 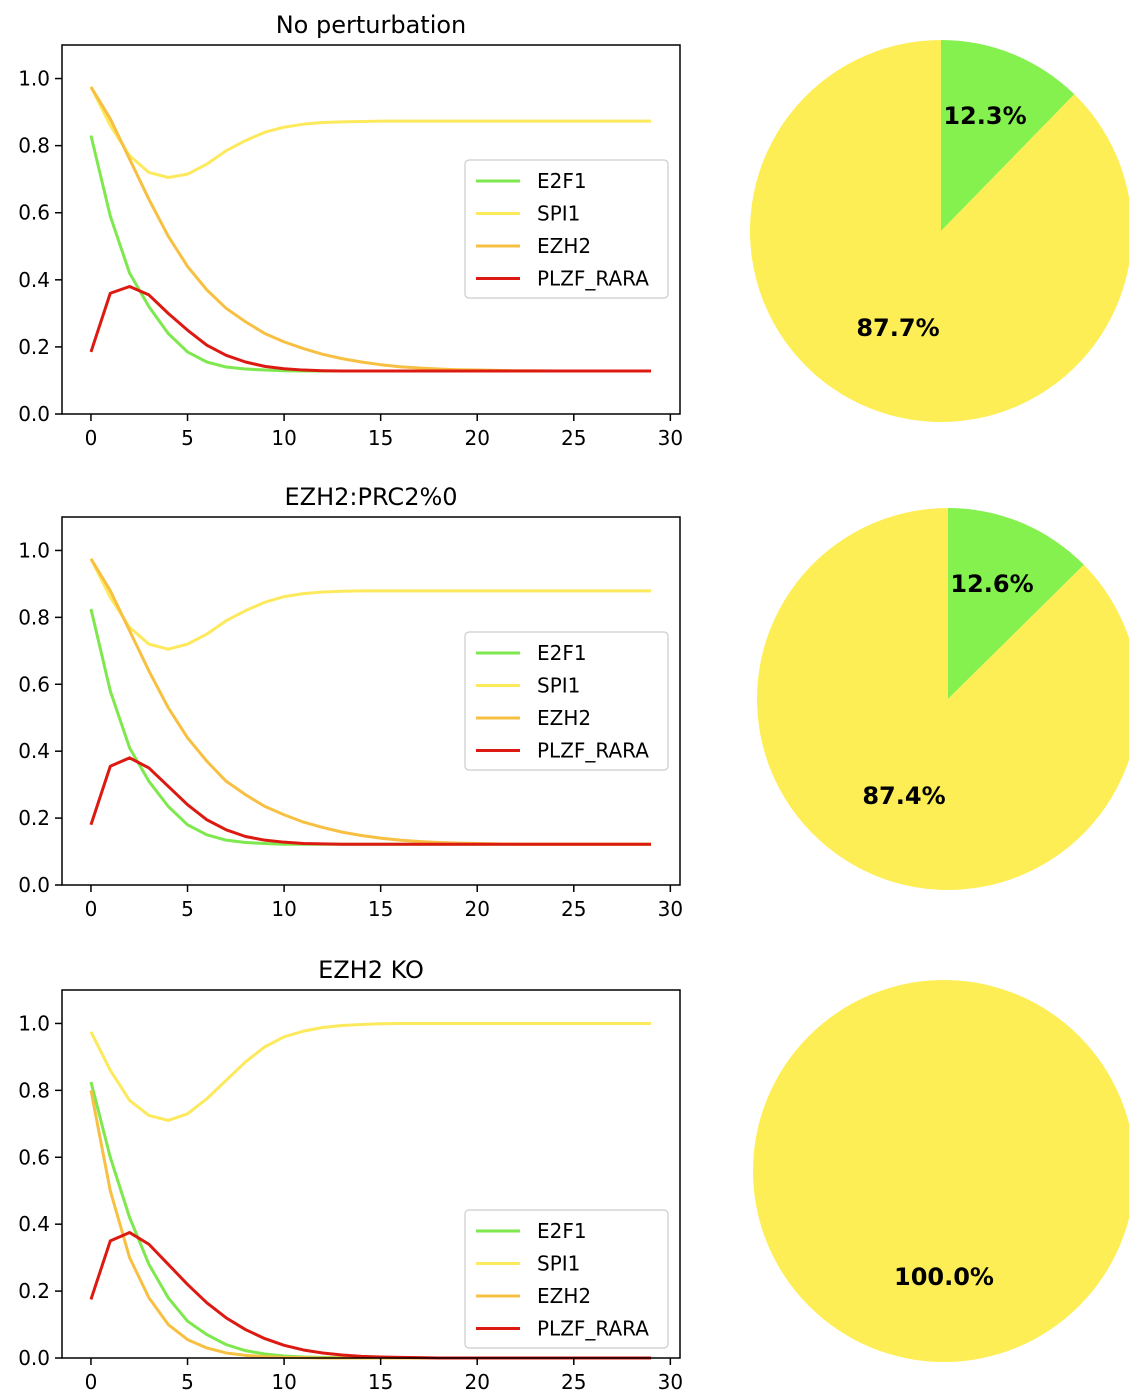 I want to click on pie-slice-label: 100.0%, so click(x=944, y=1277).